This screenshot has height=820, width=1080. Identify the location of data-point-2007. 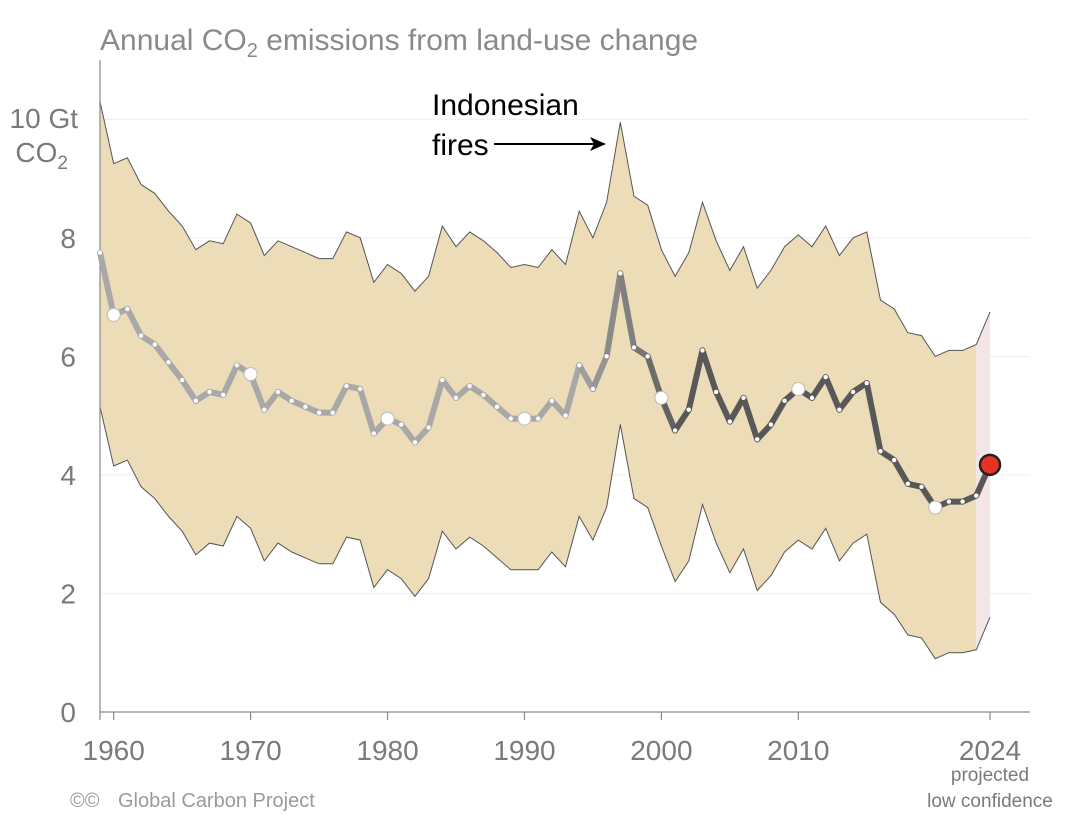
(757, 439).